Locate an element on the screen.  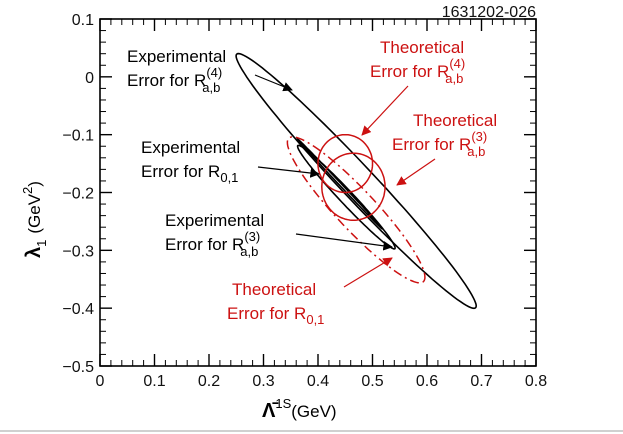
annotation-theo-r4-sup: (4) is located at coordinates (457, 63).